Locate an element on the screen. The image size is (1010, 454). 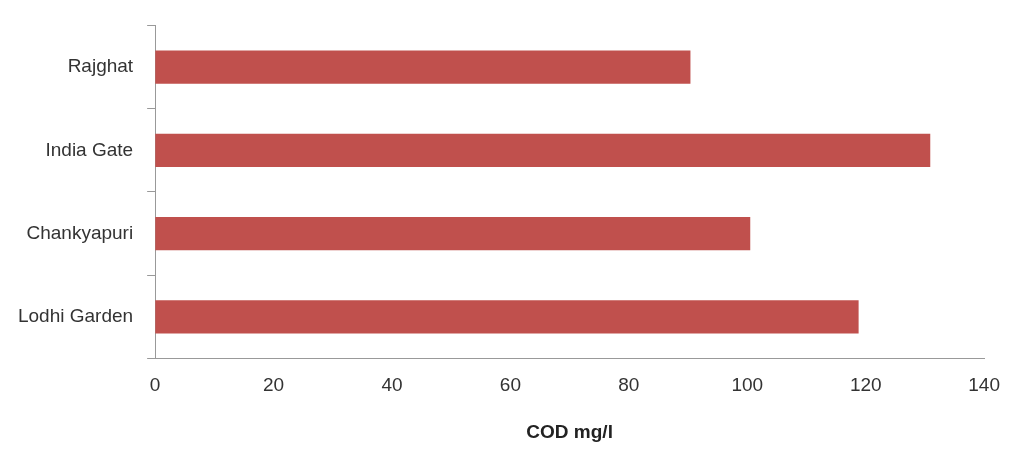
x-tick-label: 140 is located at coordinates (984, 385).